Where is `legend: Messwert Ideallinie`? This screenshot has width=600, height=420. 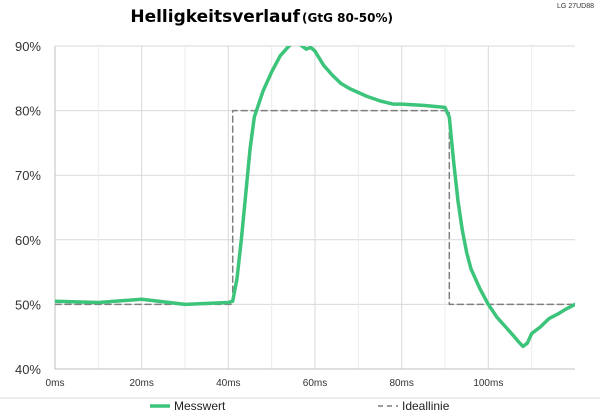
legend: Messwert Ideallinie is located at coordinates (300, 406).